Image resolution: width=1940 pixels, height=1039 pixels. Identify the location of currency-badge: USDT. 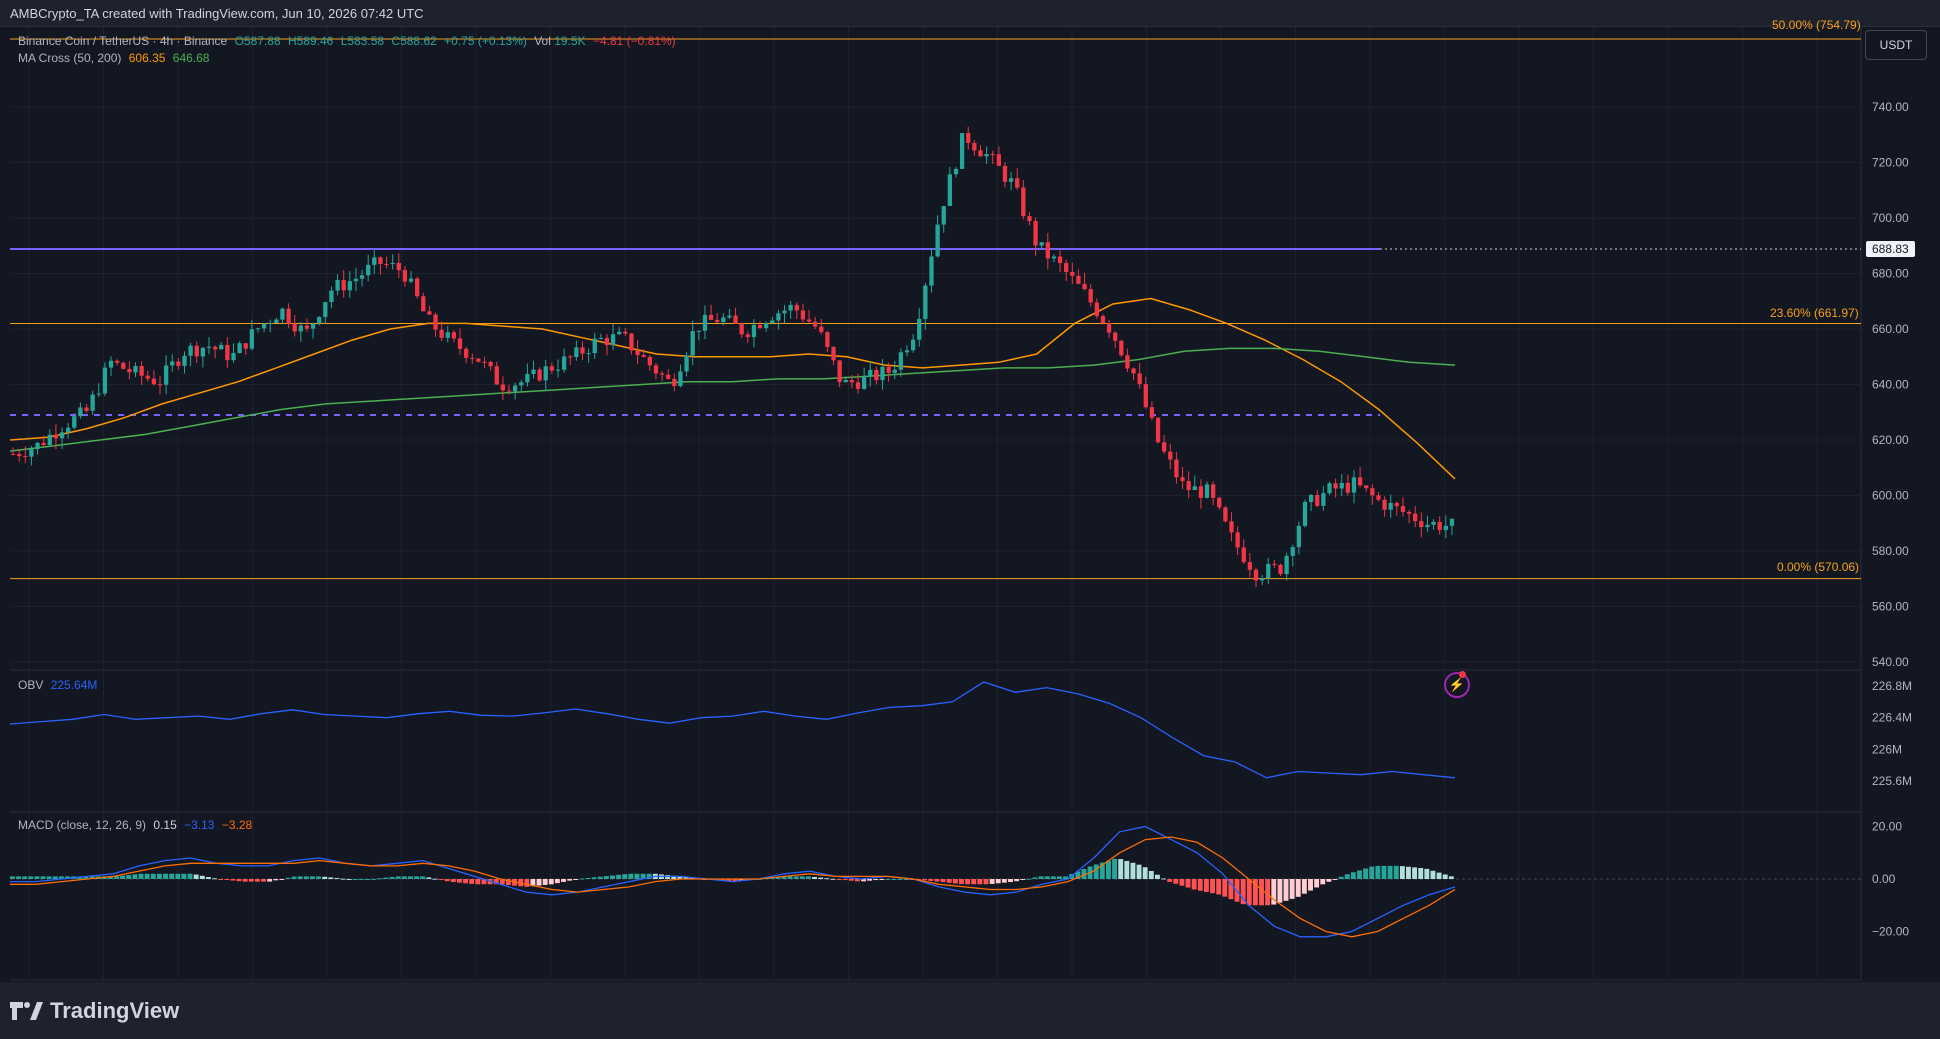
(1896, 45).